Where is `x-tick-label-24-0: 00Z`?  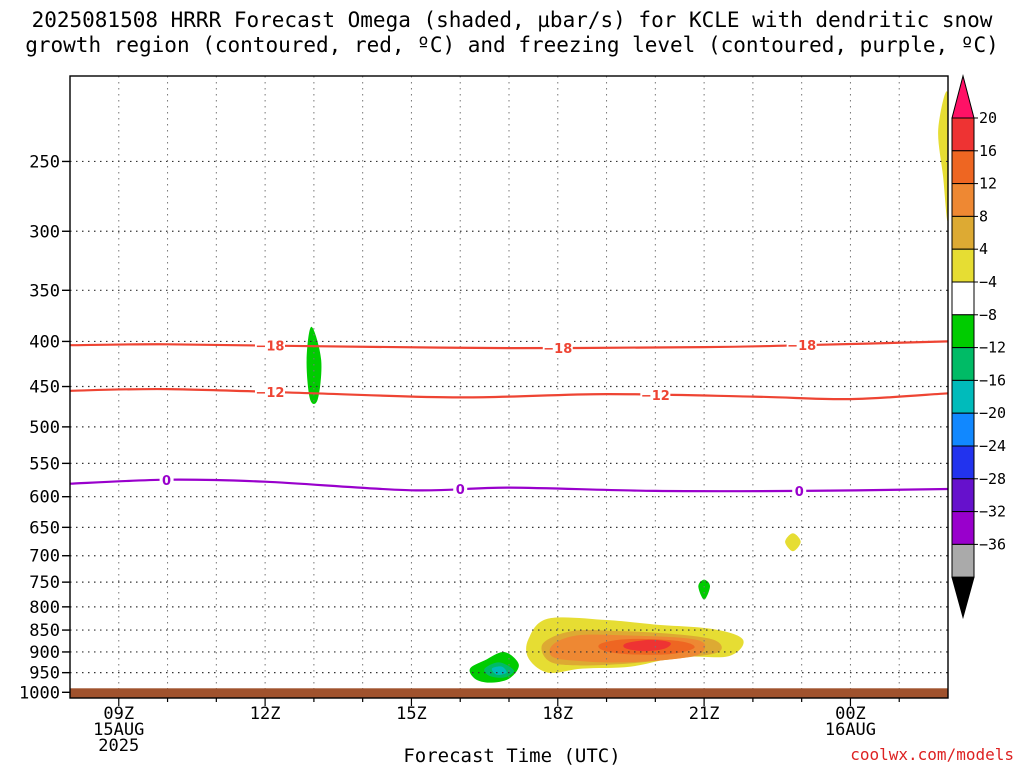
x-tick-label-24-0: 00Z is located at coordinates (850, 714).